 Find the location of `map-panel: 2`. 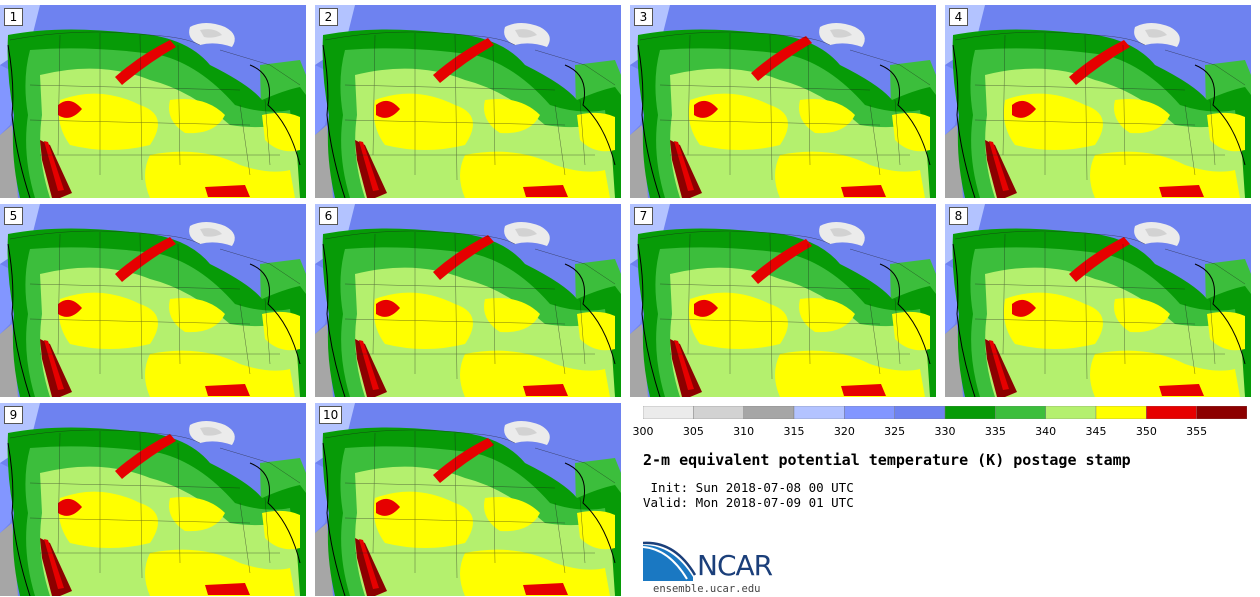

map-panel: 2 is located at coordinates (468, 101).